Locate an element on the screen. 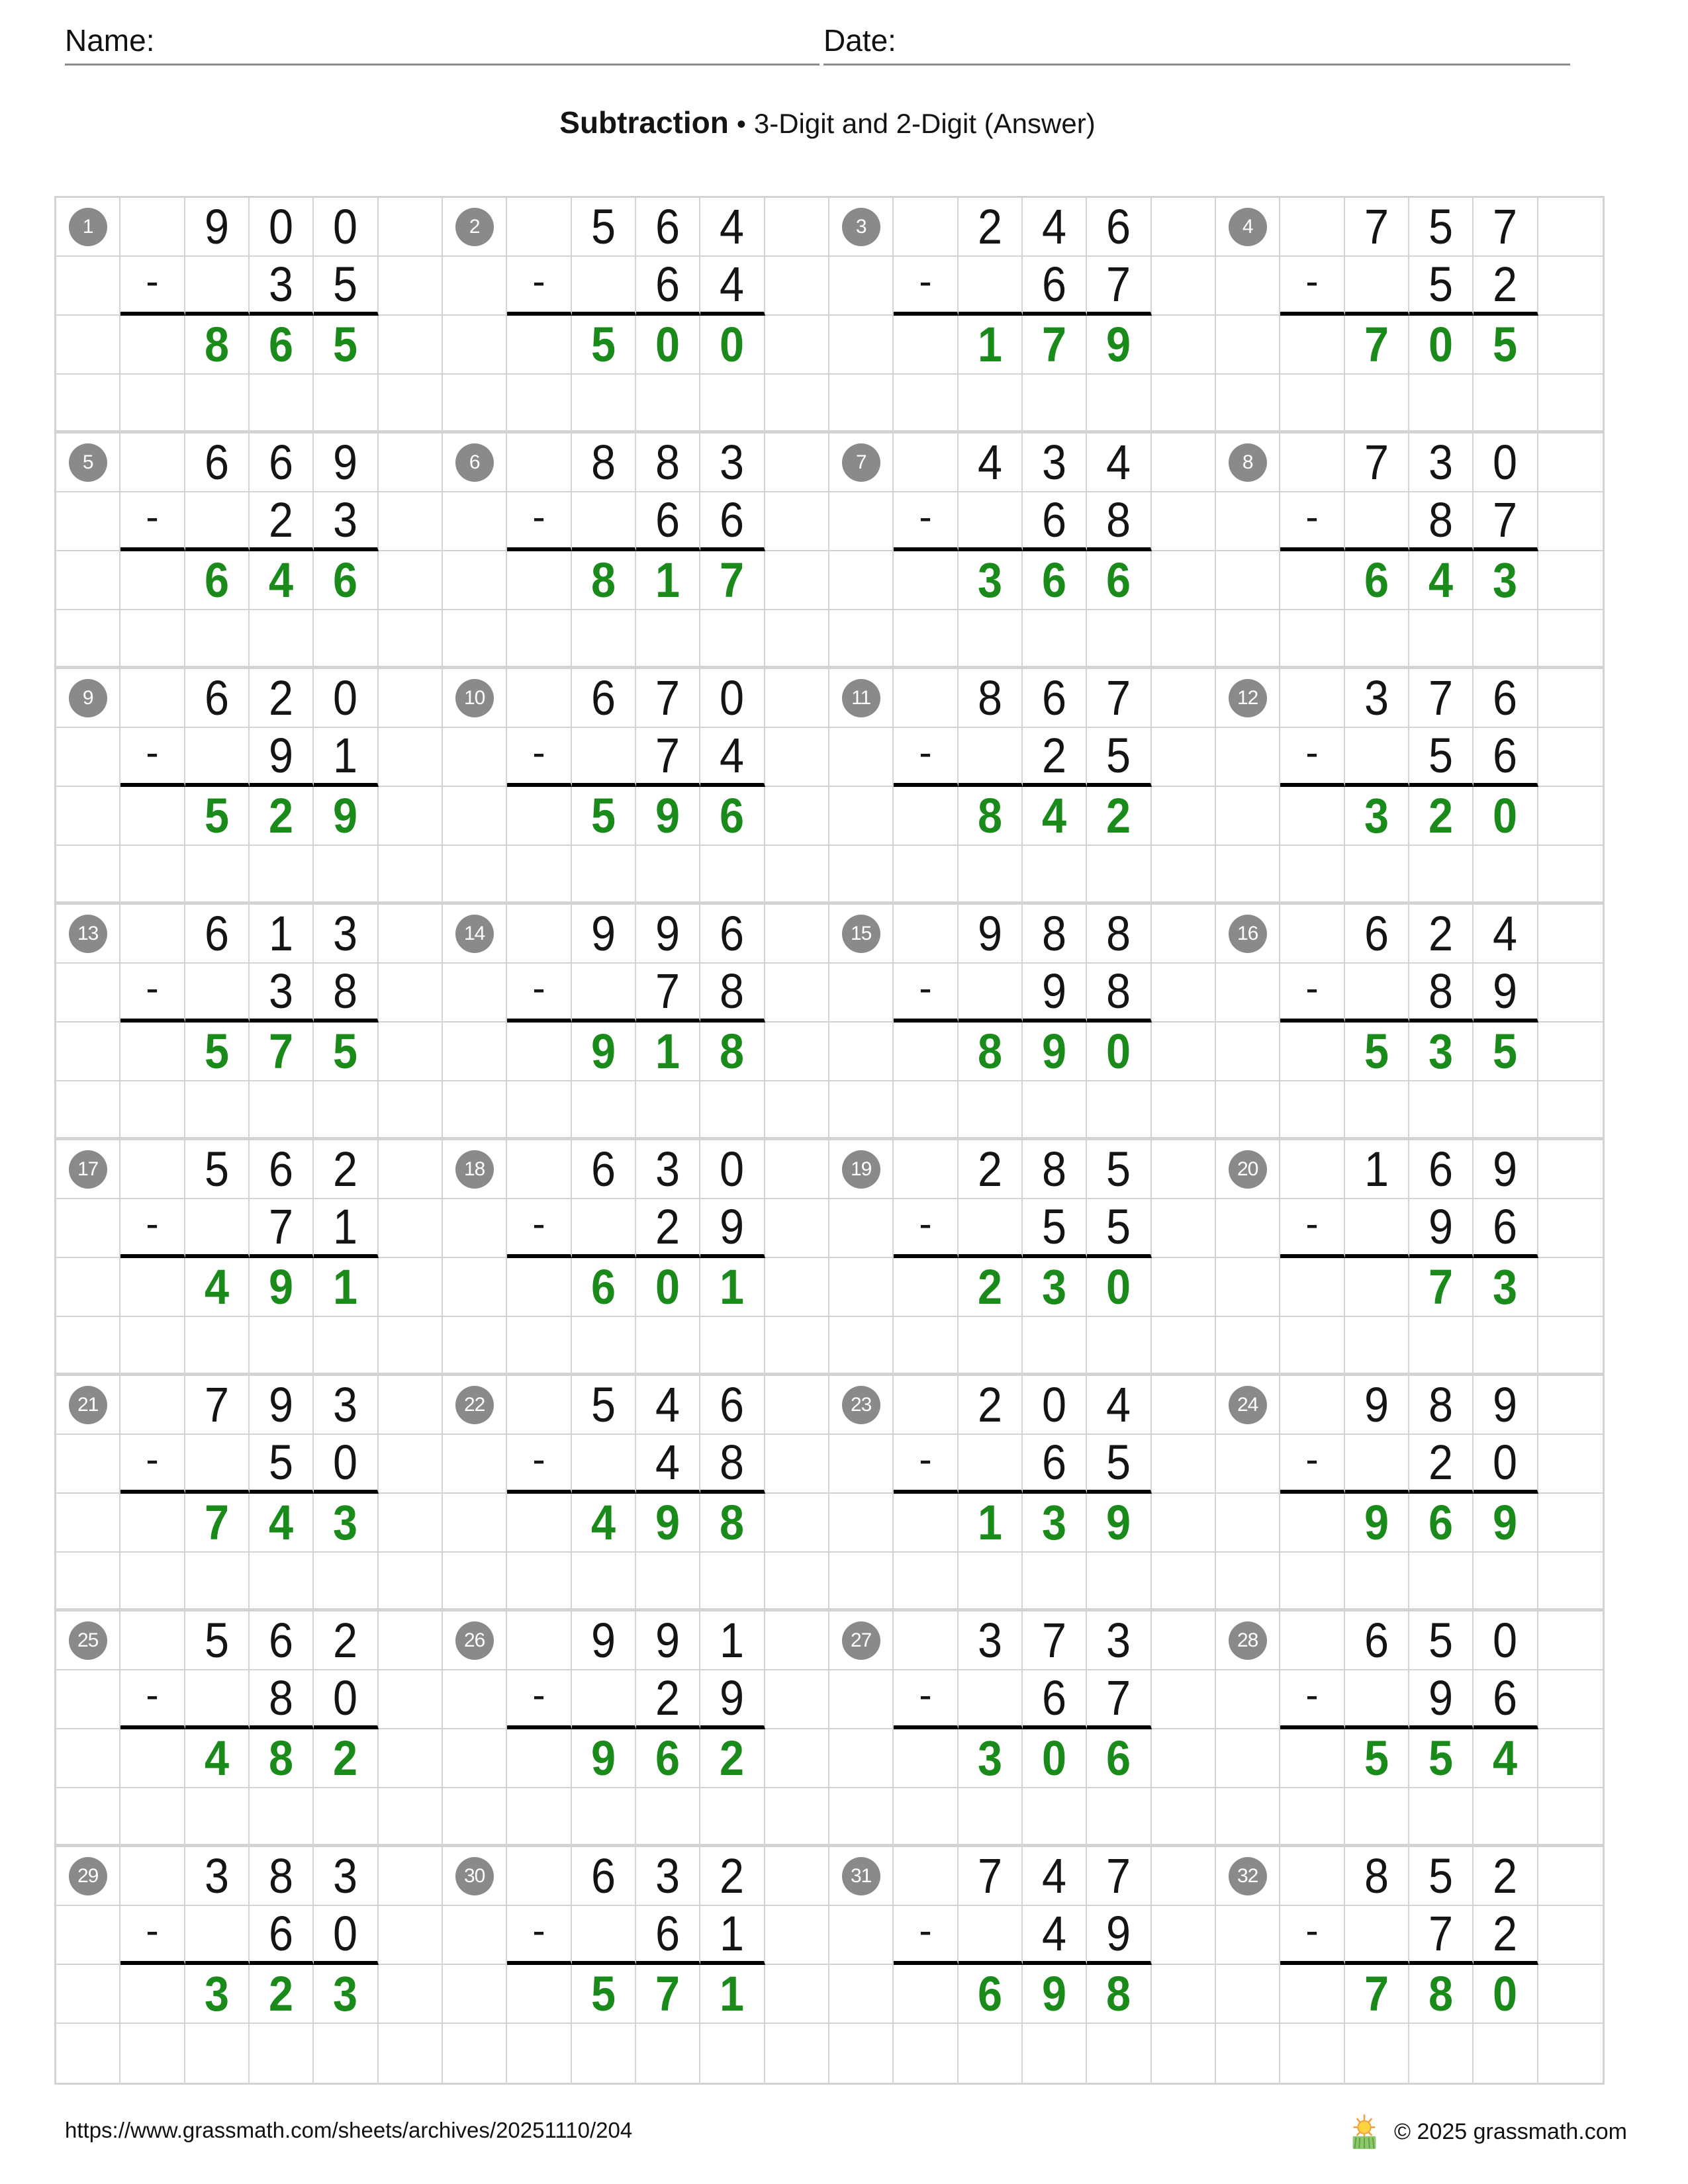 The width and height of the screenshot is (1688, 2184). answer-digit: 3 is located at coordinates (990, 1758).